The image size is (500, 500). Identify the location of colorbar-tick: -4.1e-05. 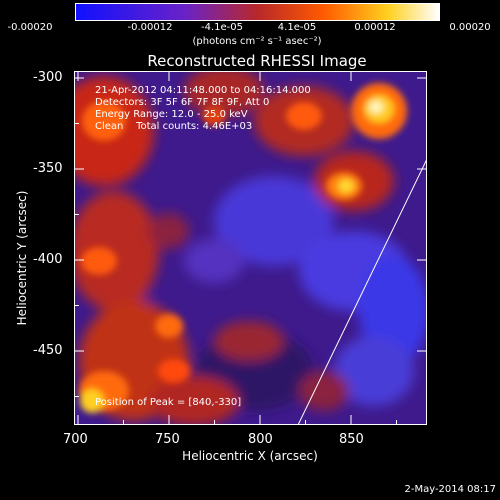
(222, 27).